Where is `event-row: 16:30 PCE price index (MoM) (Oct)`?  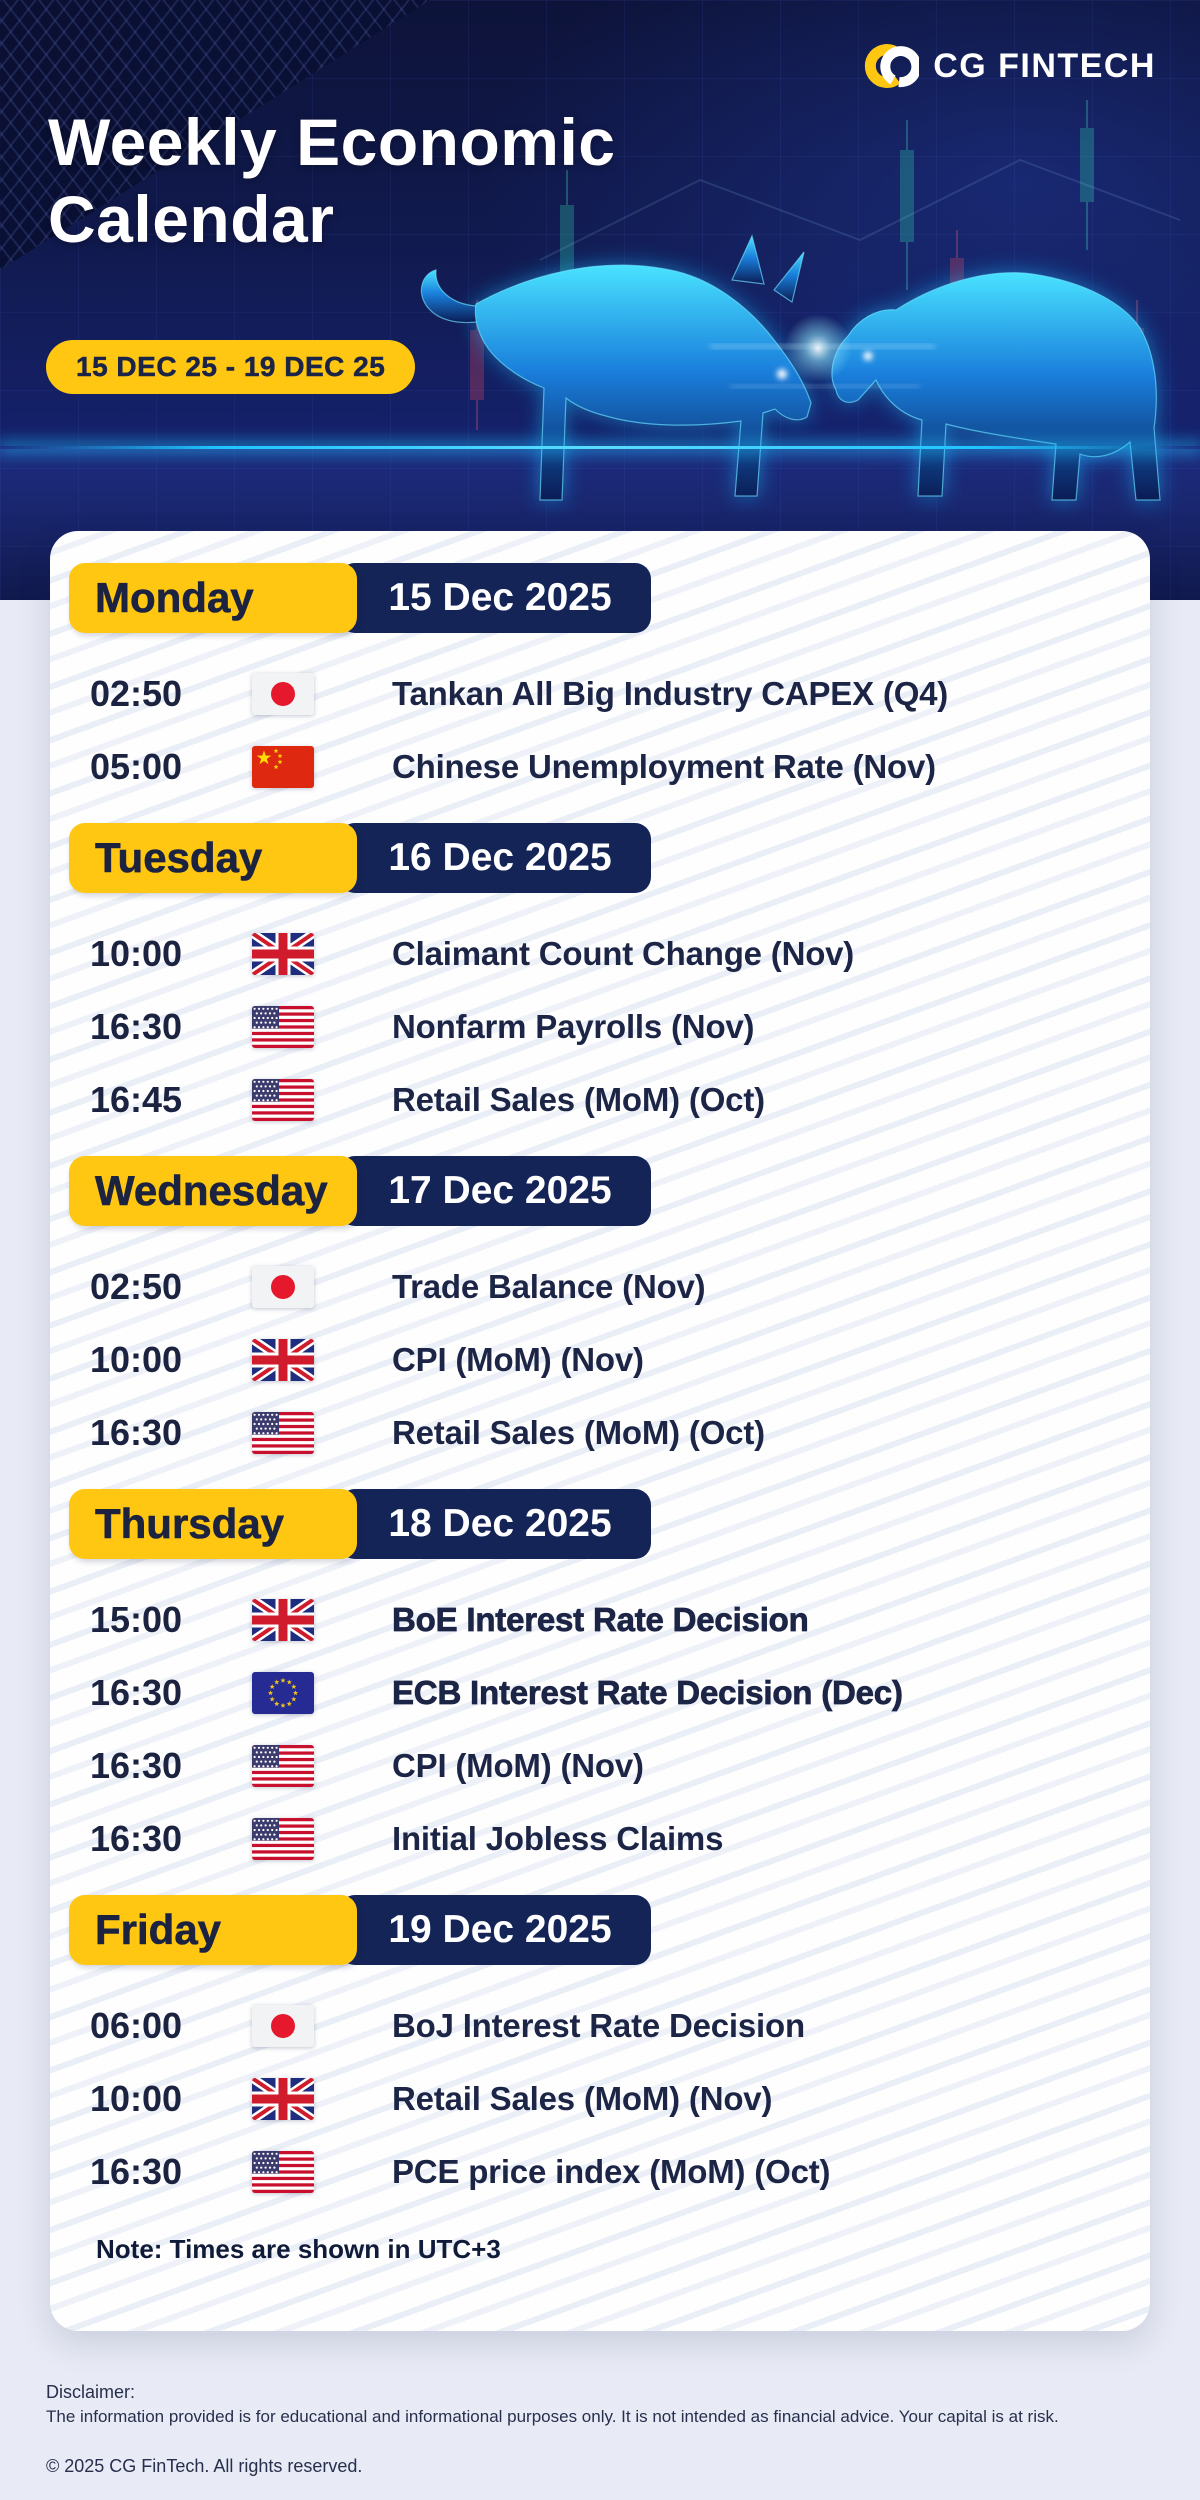 event-row: 16:30 PCE price index (MoM) (Oct) is located at coordinates (600, 2171).